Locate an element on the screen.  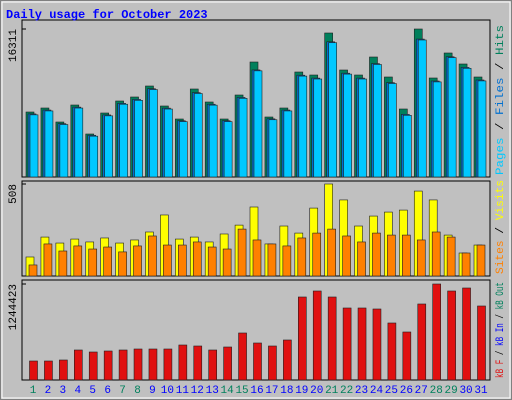
x-tick-label: 8 is located at coordinates (137, 391).